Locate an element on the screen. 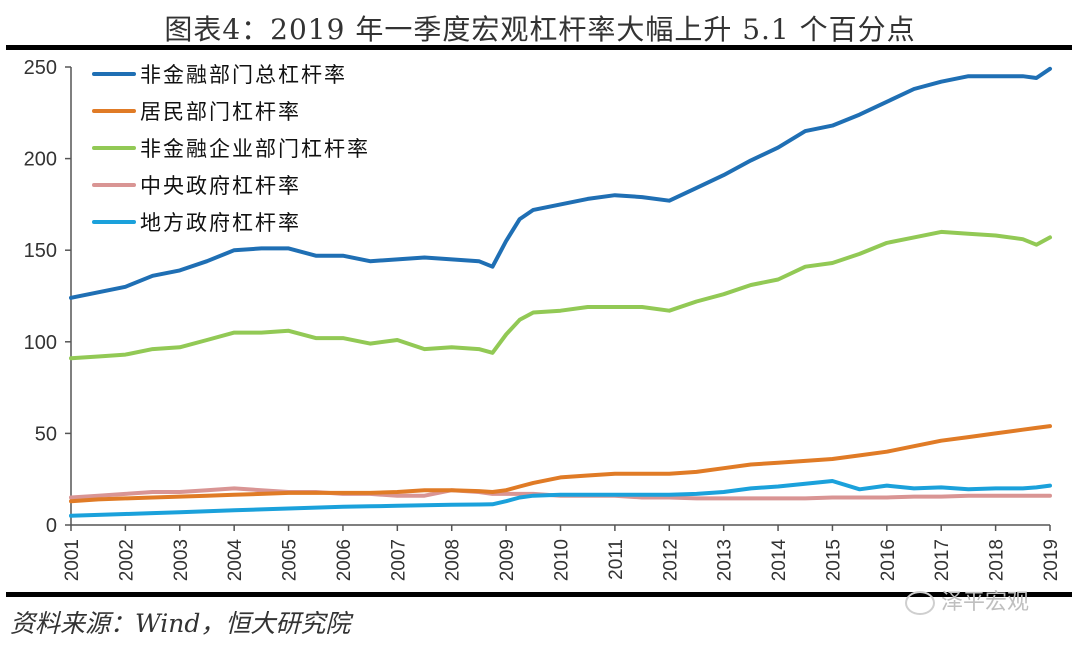  x-tick-label: 2010 is located at coordinates (562, 560).